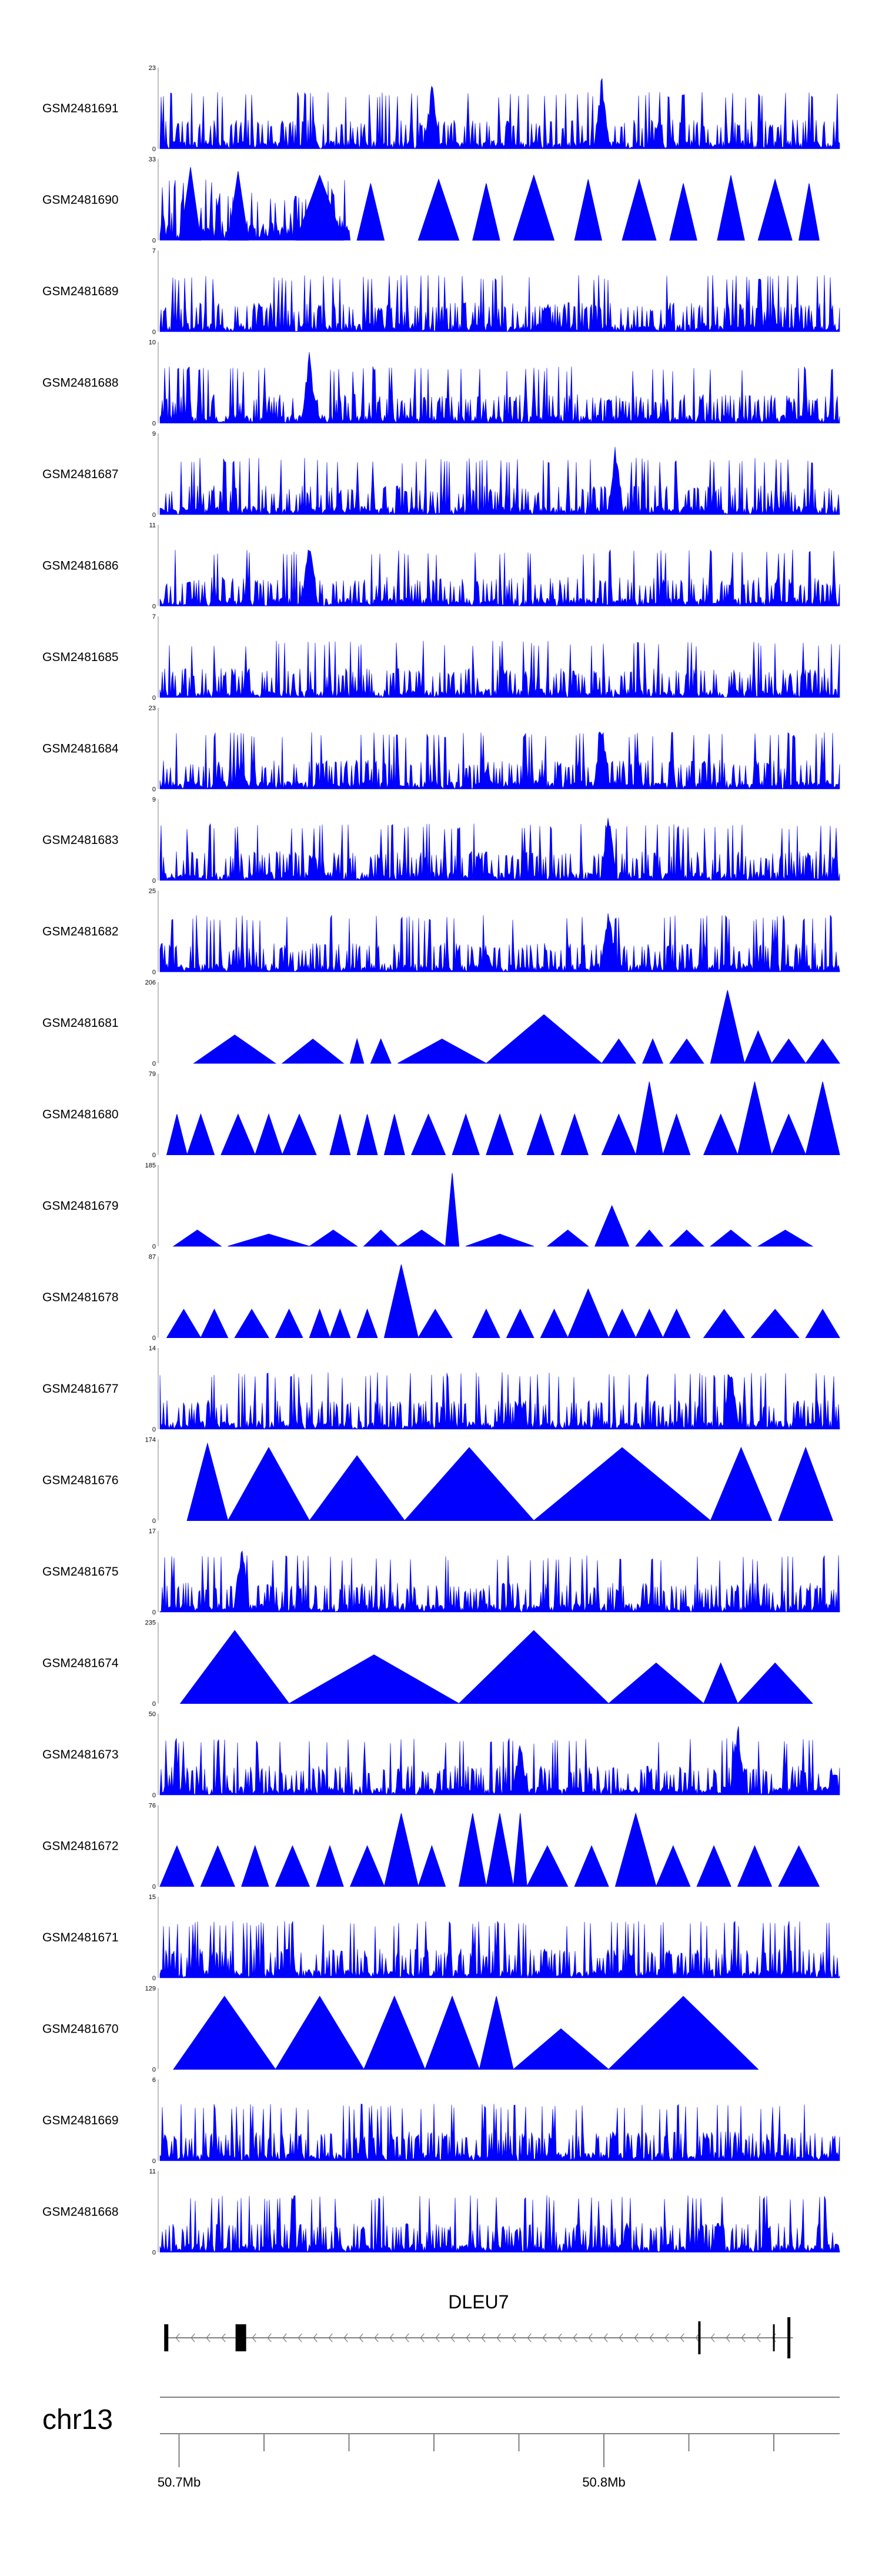 The height and width of the screenshot is (2576, 882). I want to click on gene-name-label: DLEU7, so click(478, 2302).